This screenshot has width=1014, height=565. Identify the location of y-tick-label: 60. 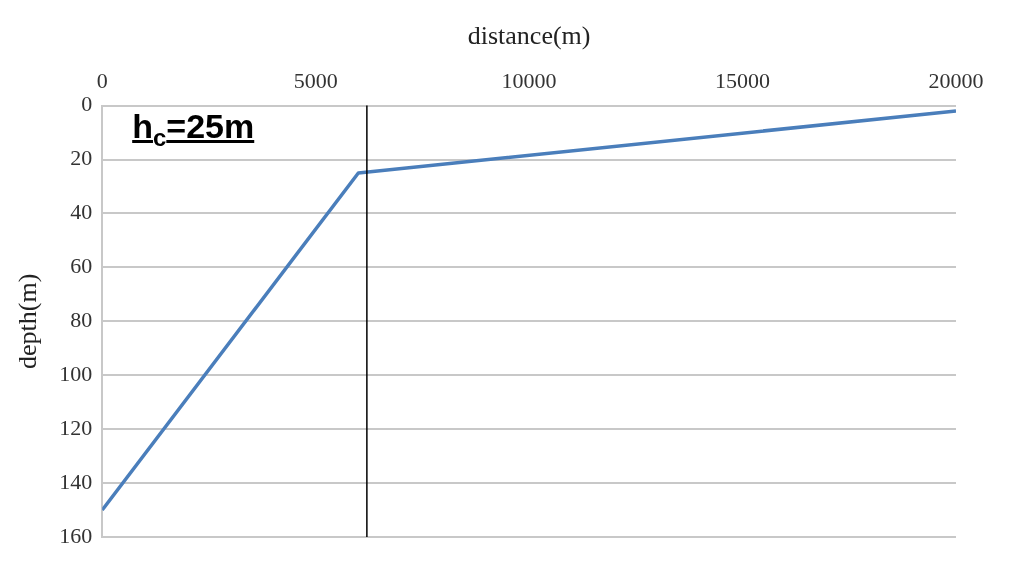
(81, 266).